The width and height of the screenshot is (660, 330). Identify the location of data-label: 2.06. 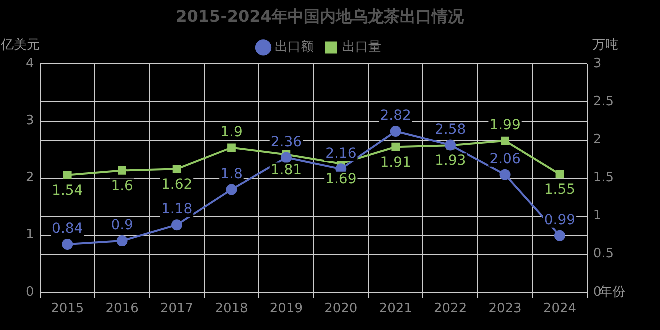
(505, 160).